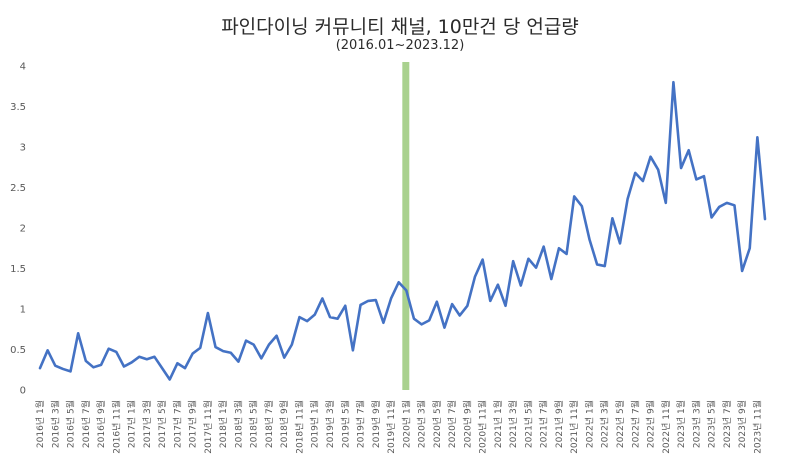 Image resolution: width=800 pixels, height=476 pixels. What do you see at coordinates (18, 269) in the screenshot?
I see `y-tick-label: 1.5` at bounding box center [18, 269].